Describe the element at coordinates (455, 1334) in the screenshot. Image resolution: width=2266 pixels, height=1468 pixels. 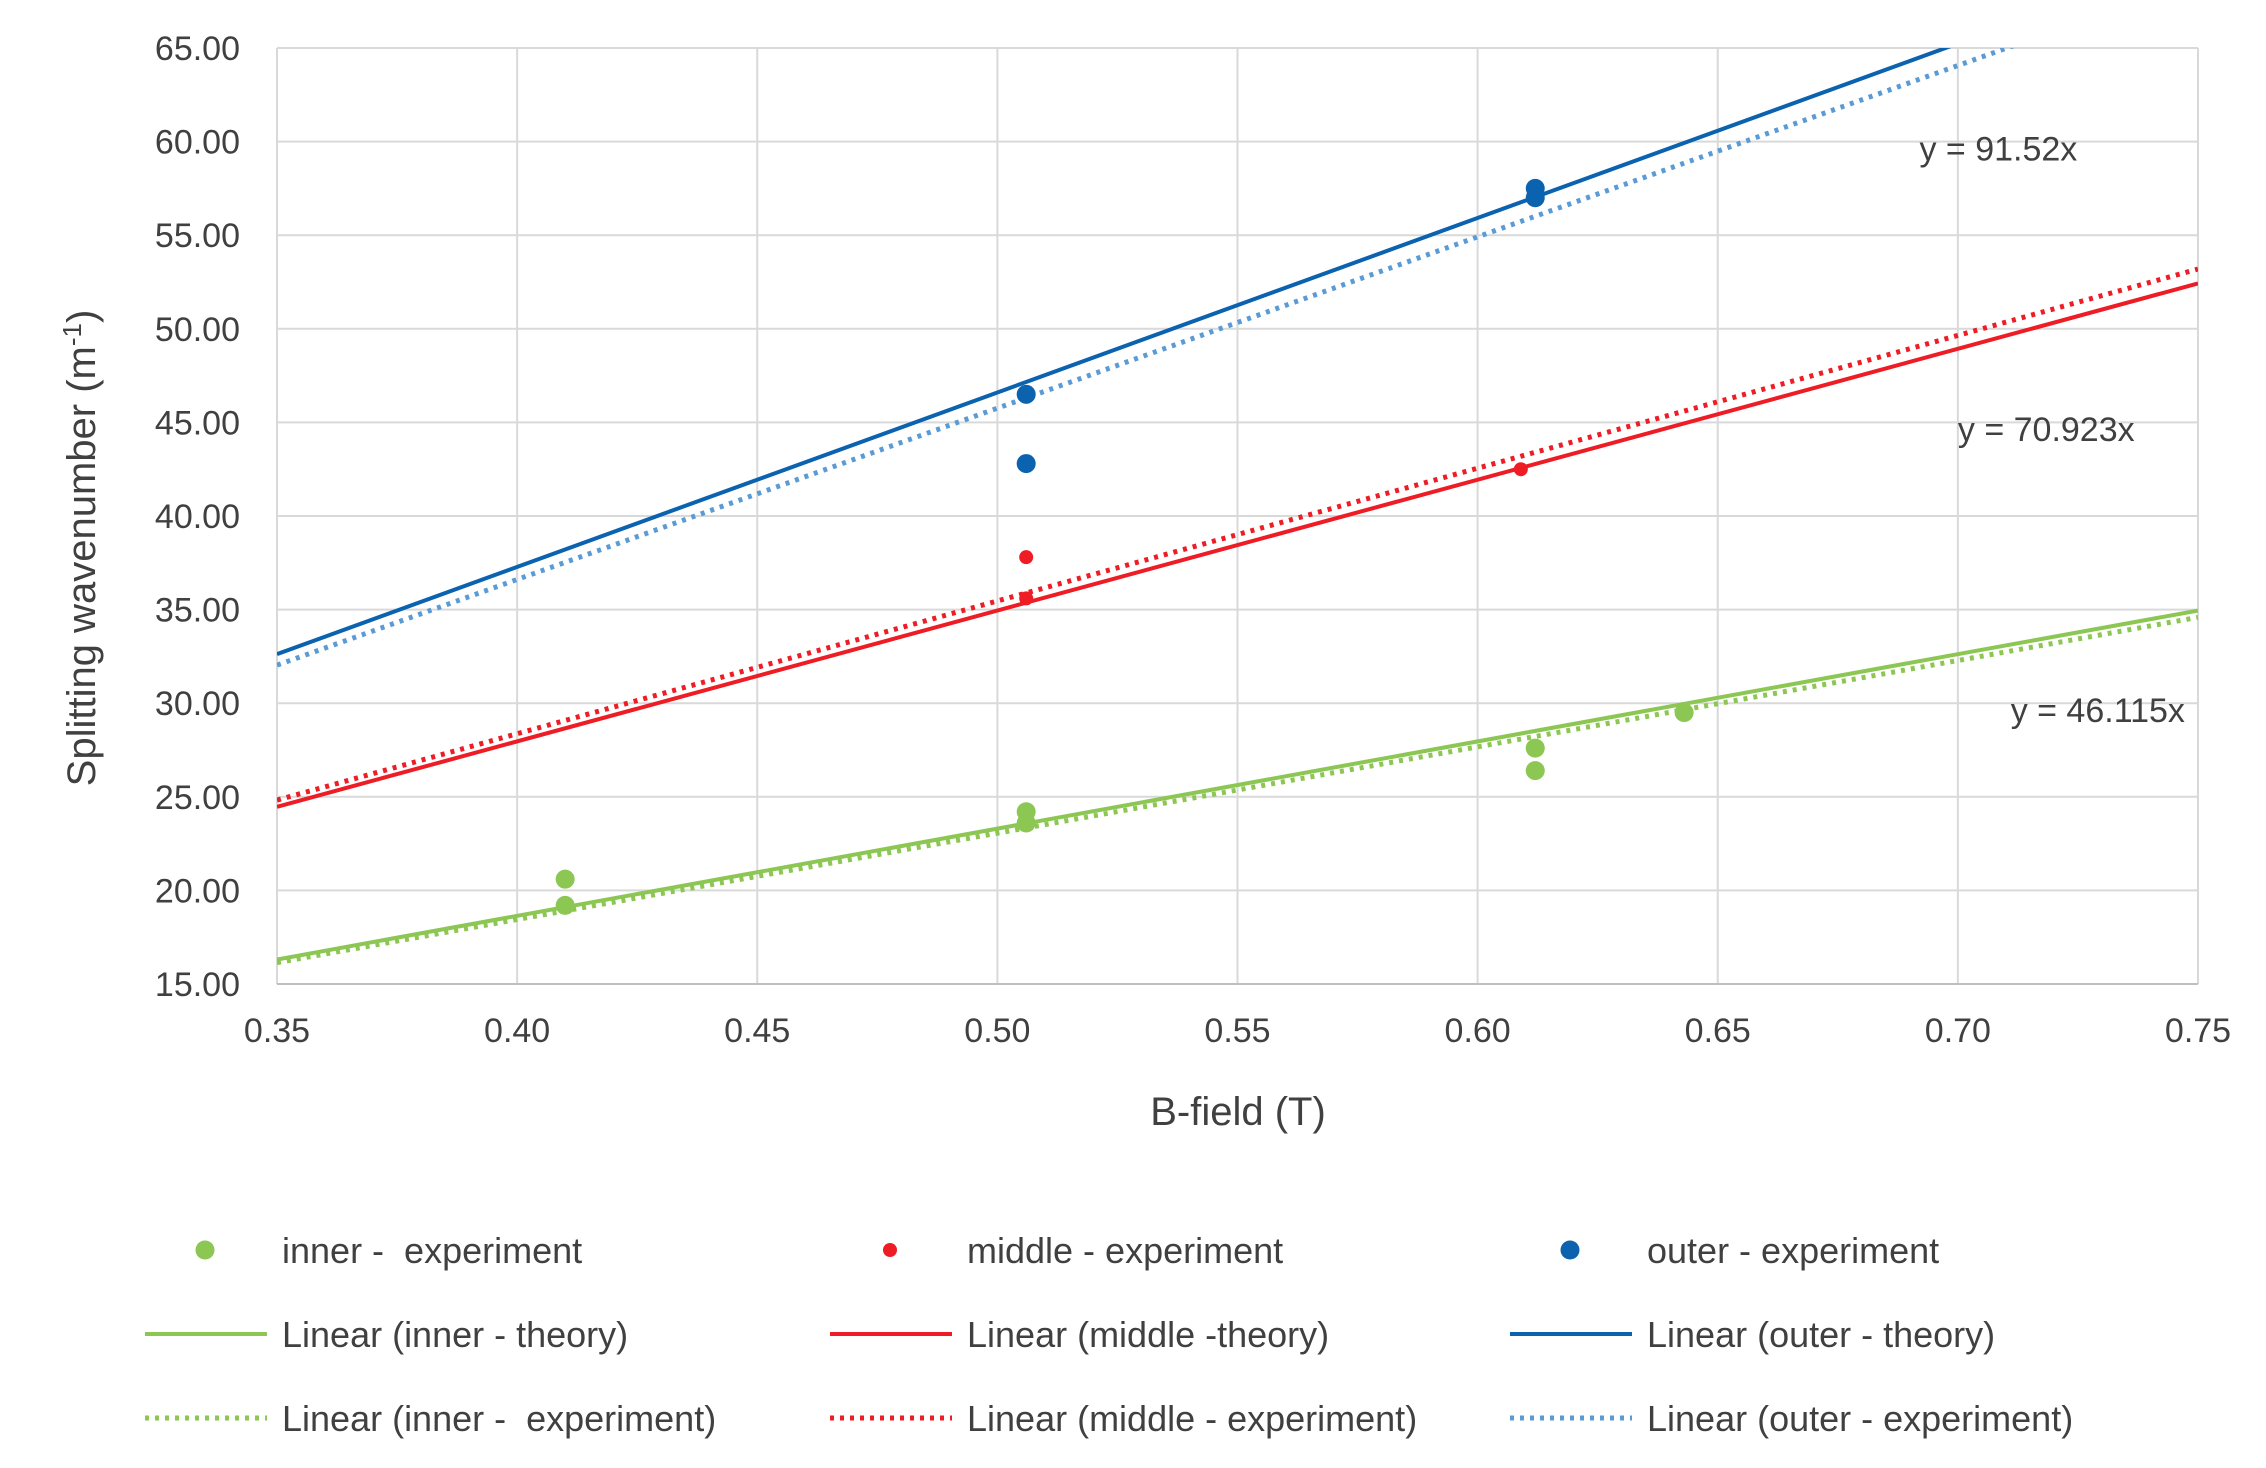
I see `legend-label: Linear (inner - theory)` at that location.